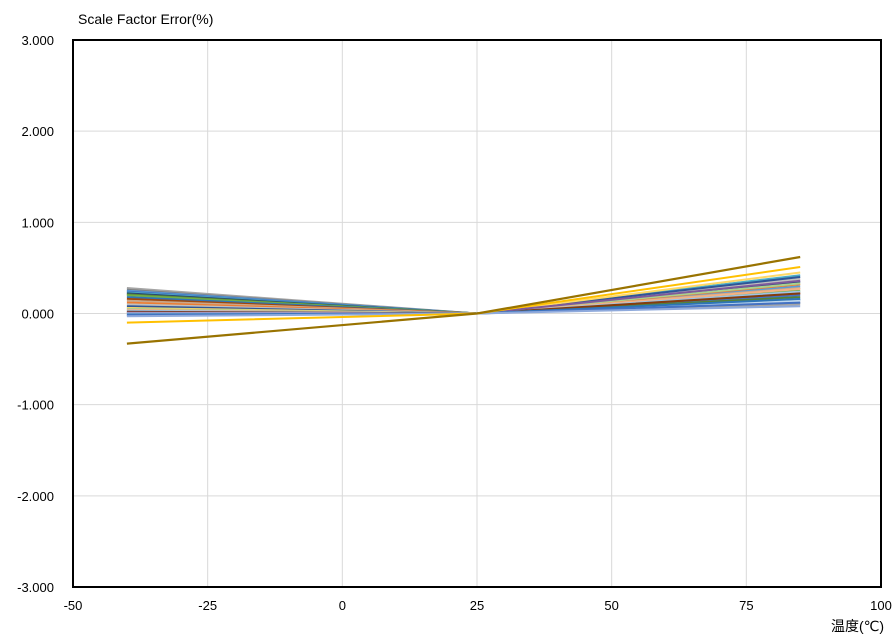 The width and height of the screenshot is (896, 636). I want to click on x-tick-label: 0, so click(342, 605).